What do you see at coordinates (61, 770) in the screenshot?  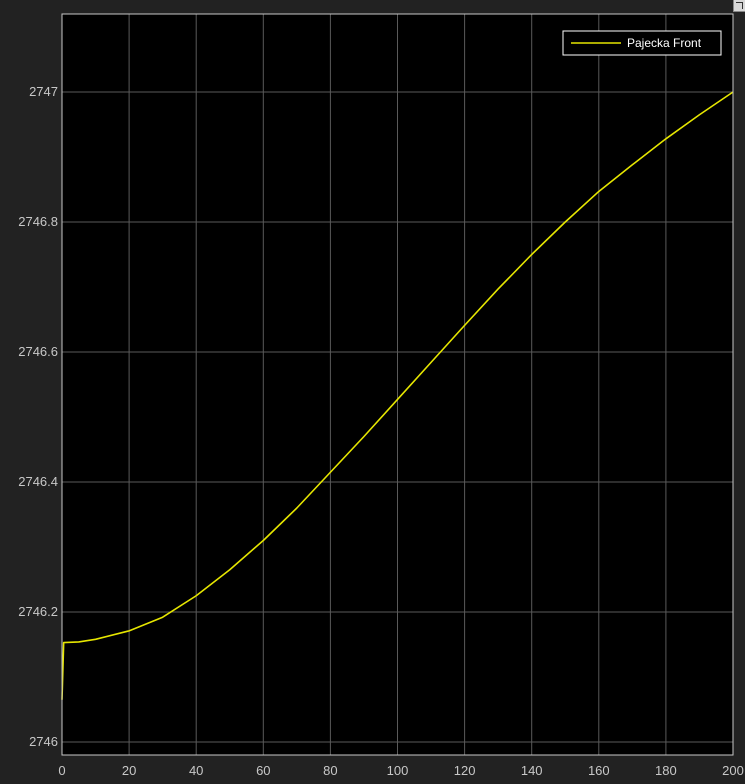 I see `x-tick-label: 0` at bounding box center [61, 770].